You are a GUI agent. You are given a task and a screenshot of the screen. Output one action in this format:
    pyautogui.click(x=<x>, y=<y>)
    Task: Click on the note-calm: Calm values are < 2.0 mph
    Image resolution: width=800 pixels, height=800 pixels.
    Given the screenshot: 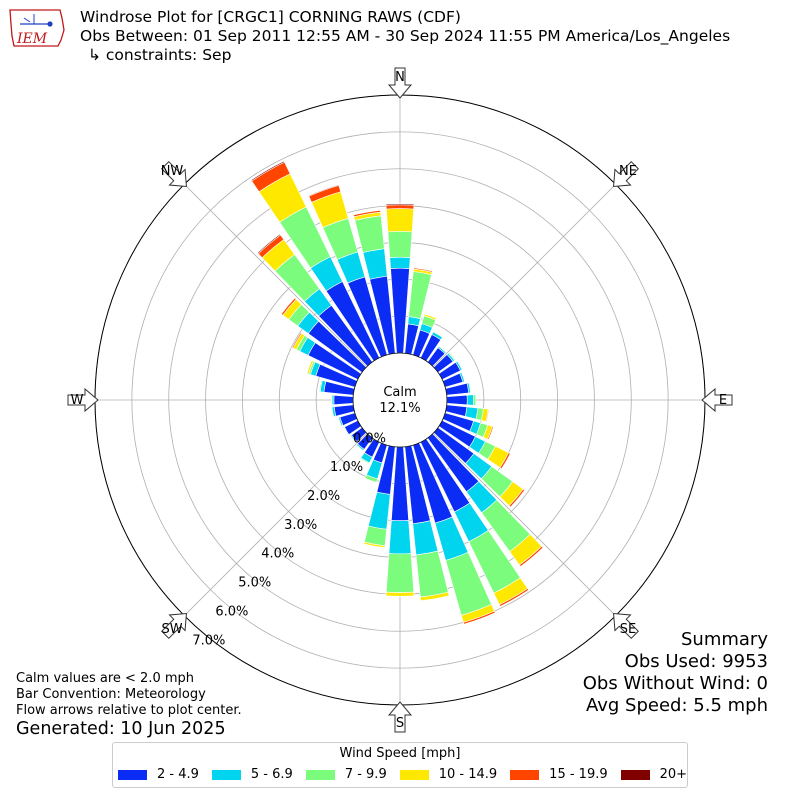 What is the action you would take?
    pyautogui.click(x=105, y=678)
    